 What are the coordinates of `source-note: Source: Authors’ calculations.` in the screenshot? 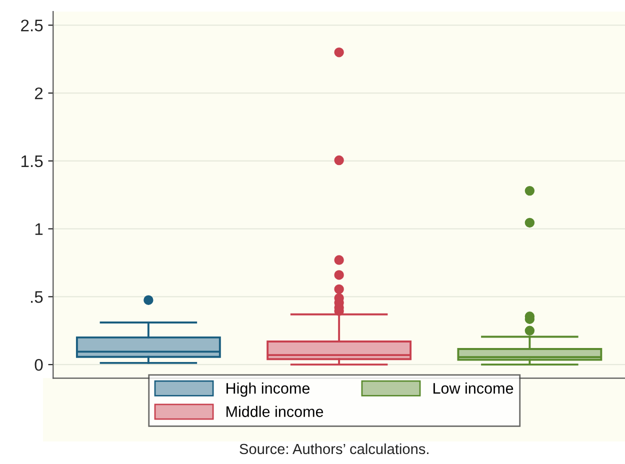 It's located at (334, 448).